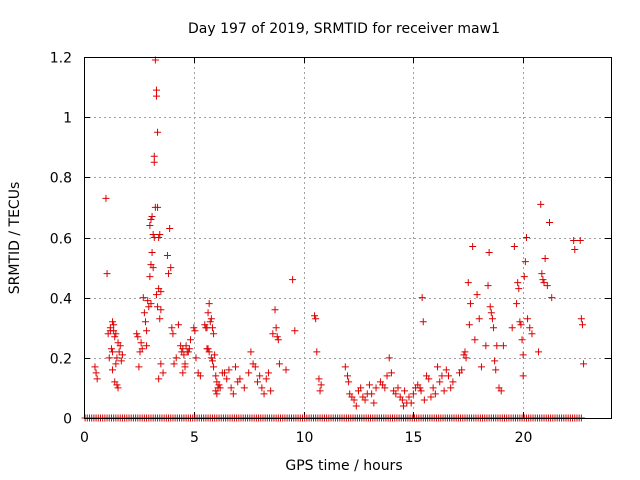 This screenshot has width=640, height=480. Describe the element at coordinates (61, 59) in the screenshot. I see `y-tick-label: 1.2` at that location.